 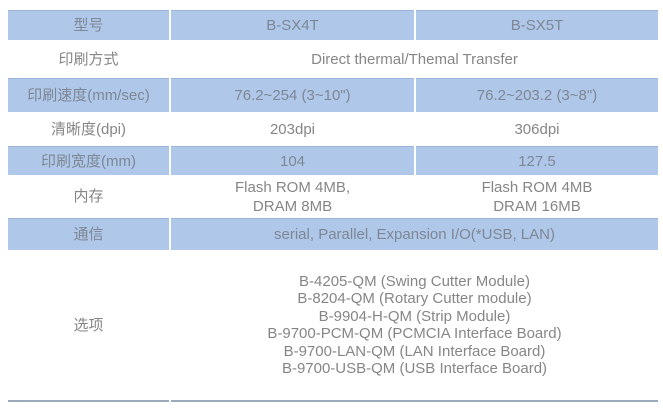 I want to click on memory-value-bsx4t: Flash ROM 4MB, DRAM 8MB, so click(x=292, y=196).